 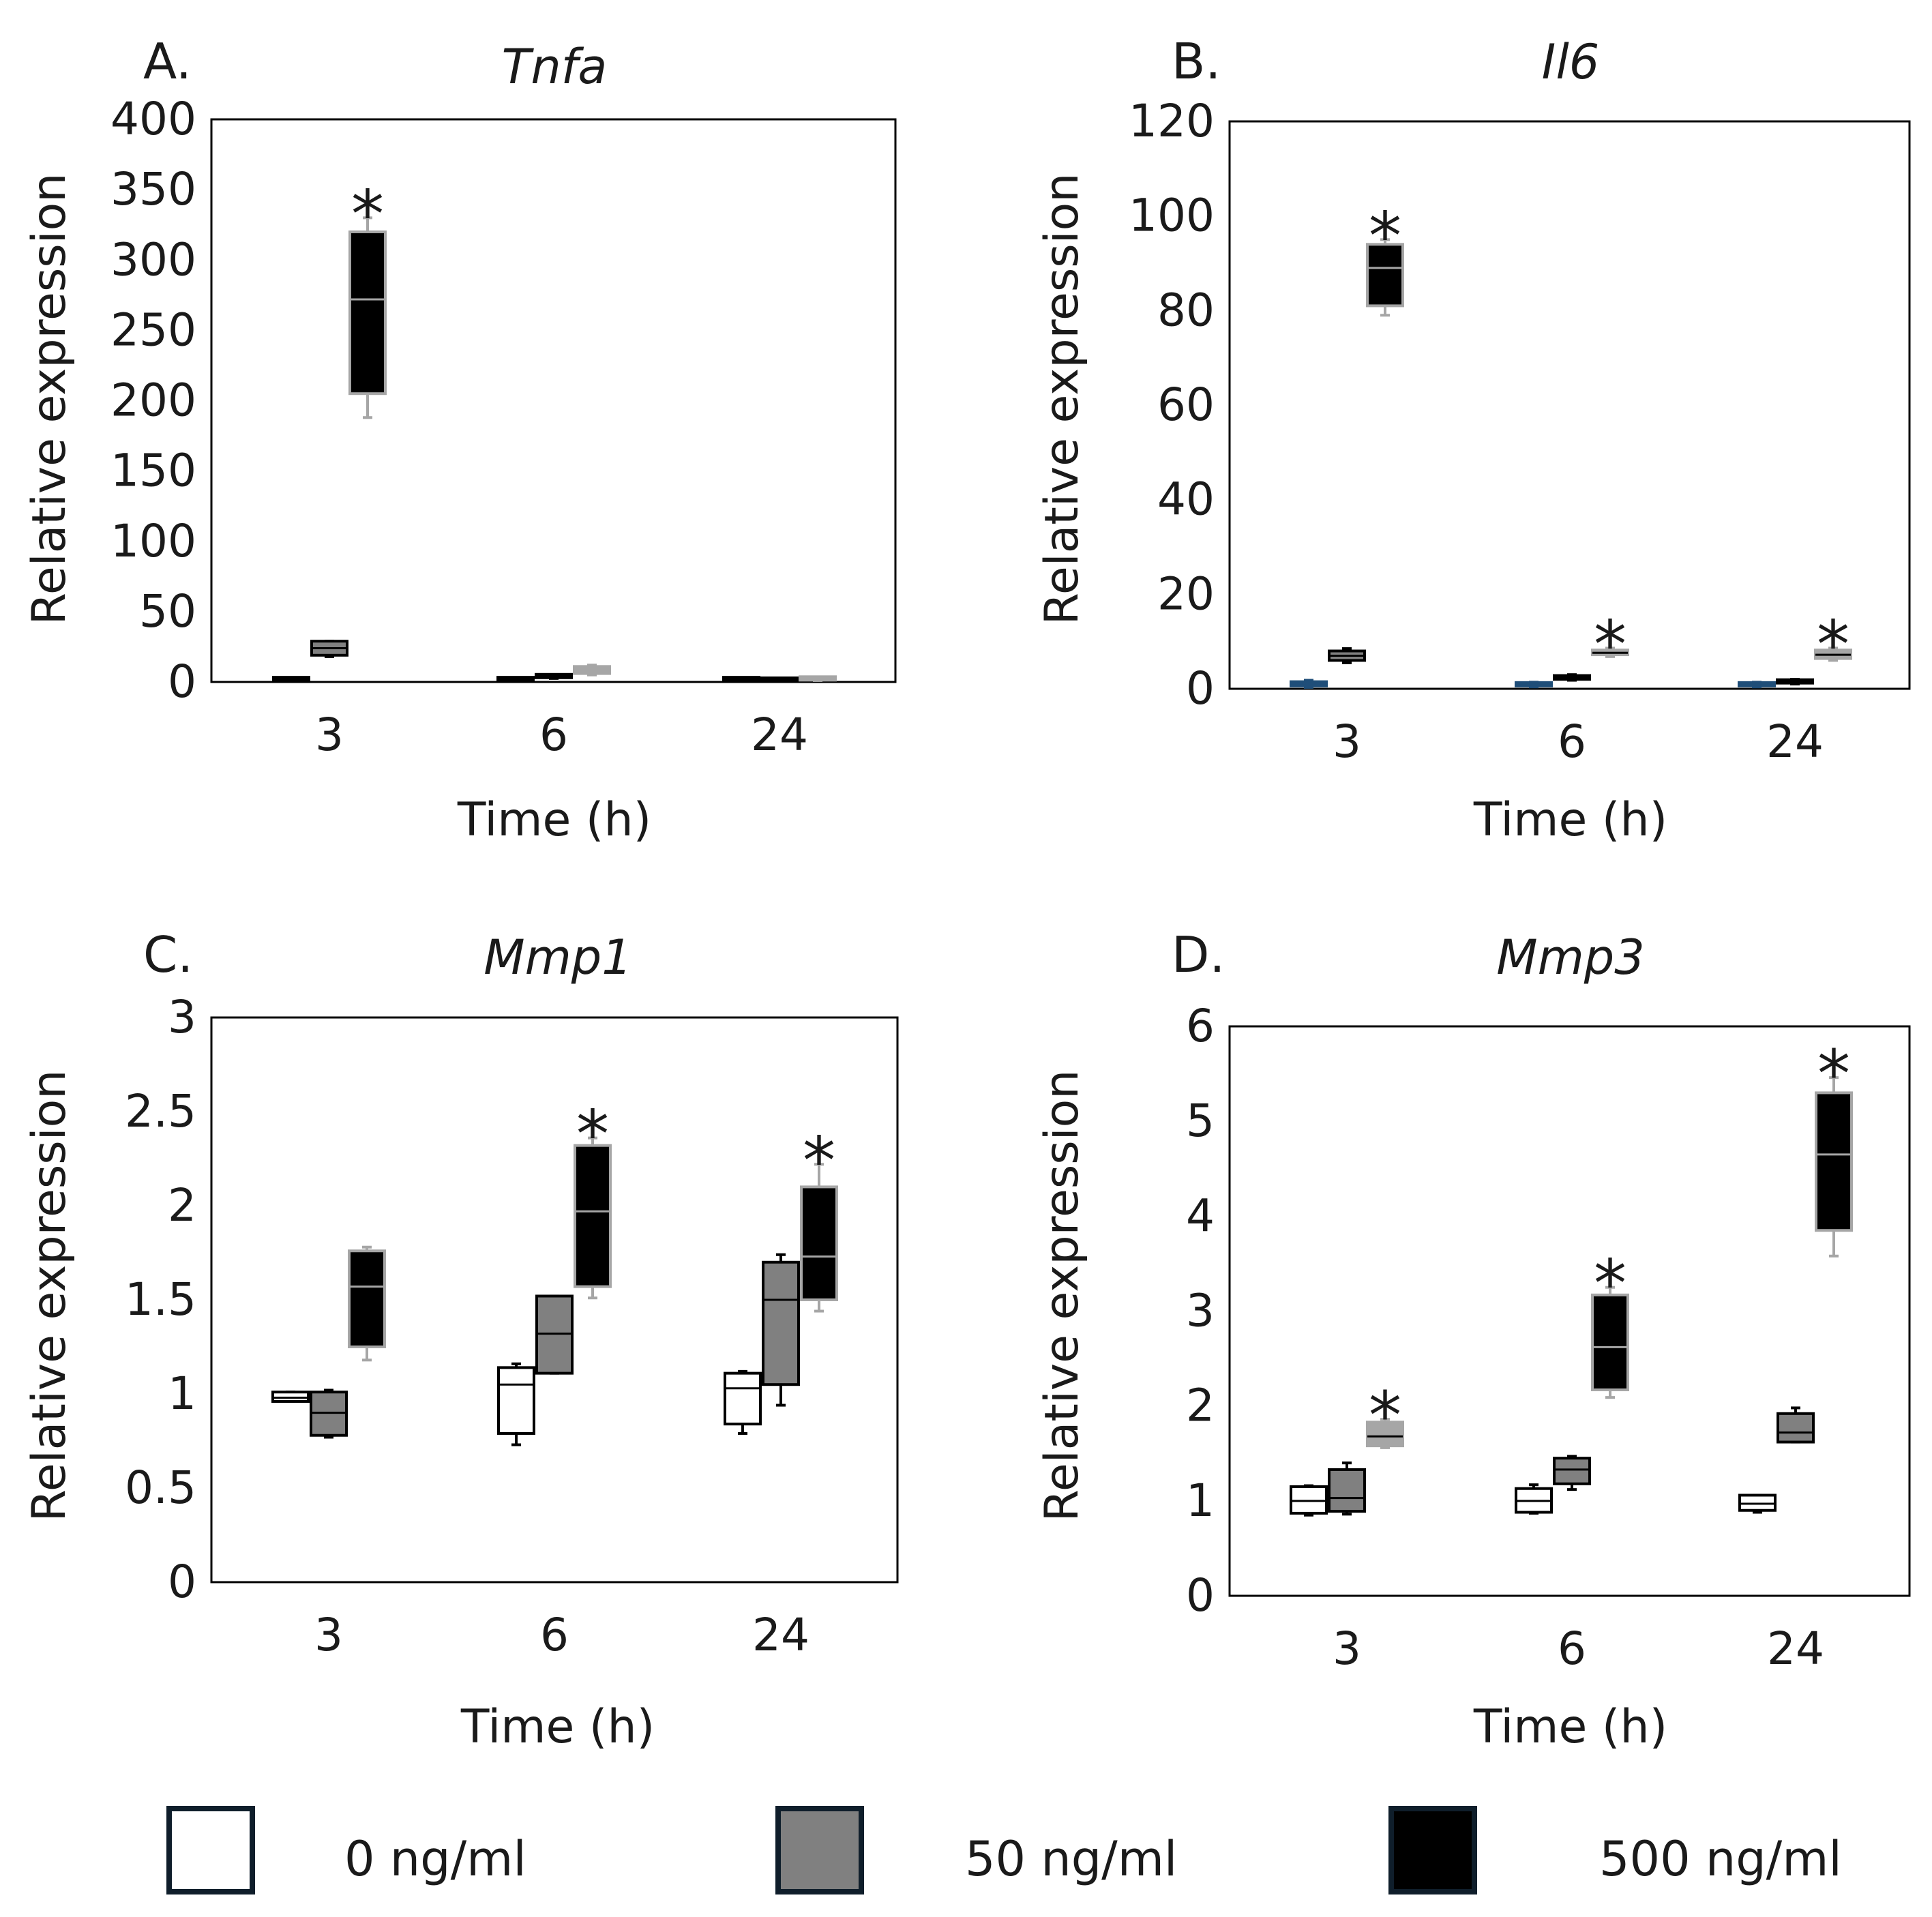 I want to click on panel-label: B., so click(x=1196, y=62).